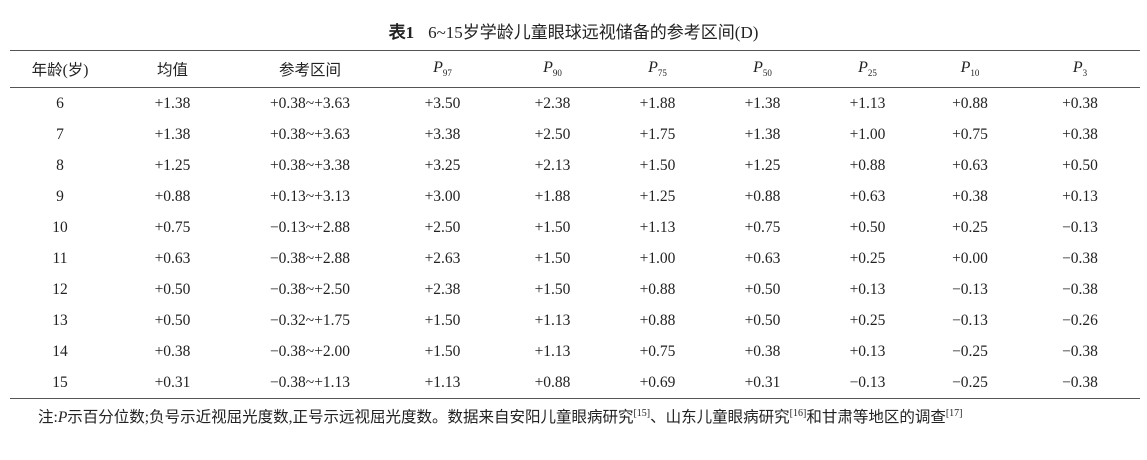 This screenshot has height=460, width=1147. What do you see at coordinates (60, 165) in the screenshot?
I see `table-cell: 8` at bounding box center [60, 165].